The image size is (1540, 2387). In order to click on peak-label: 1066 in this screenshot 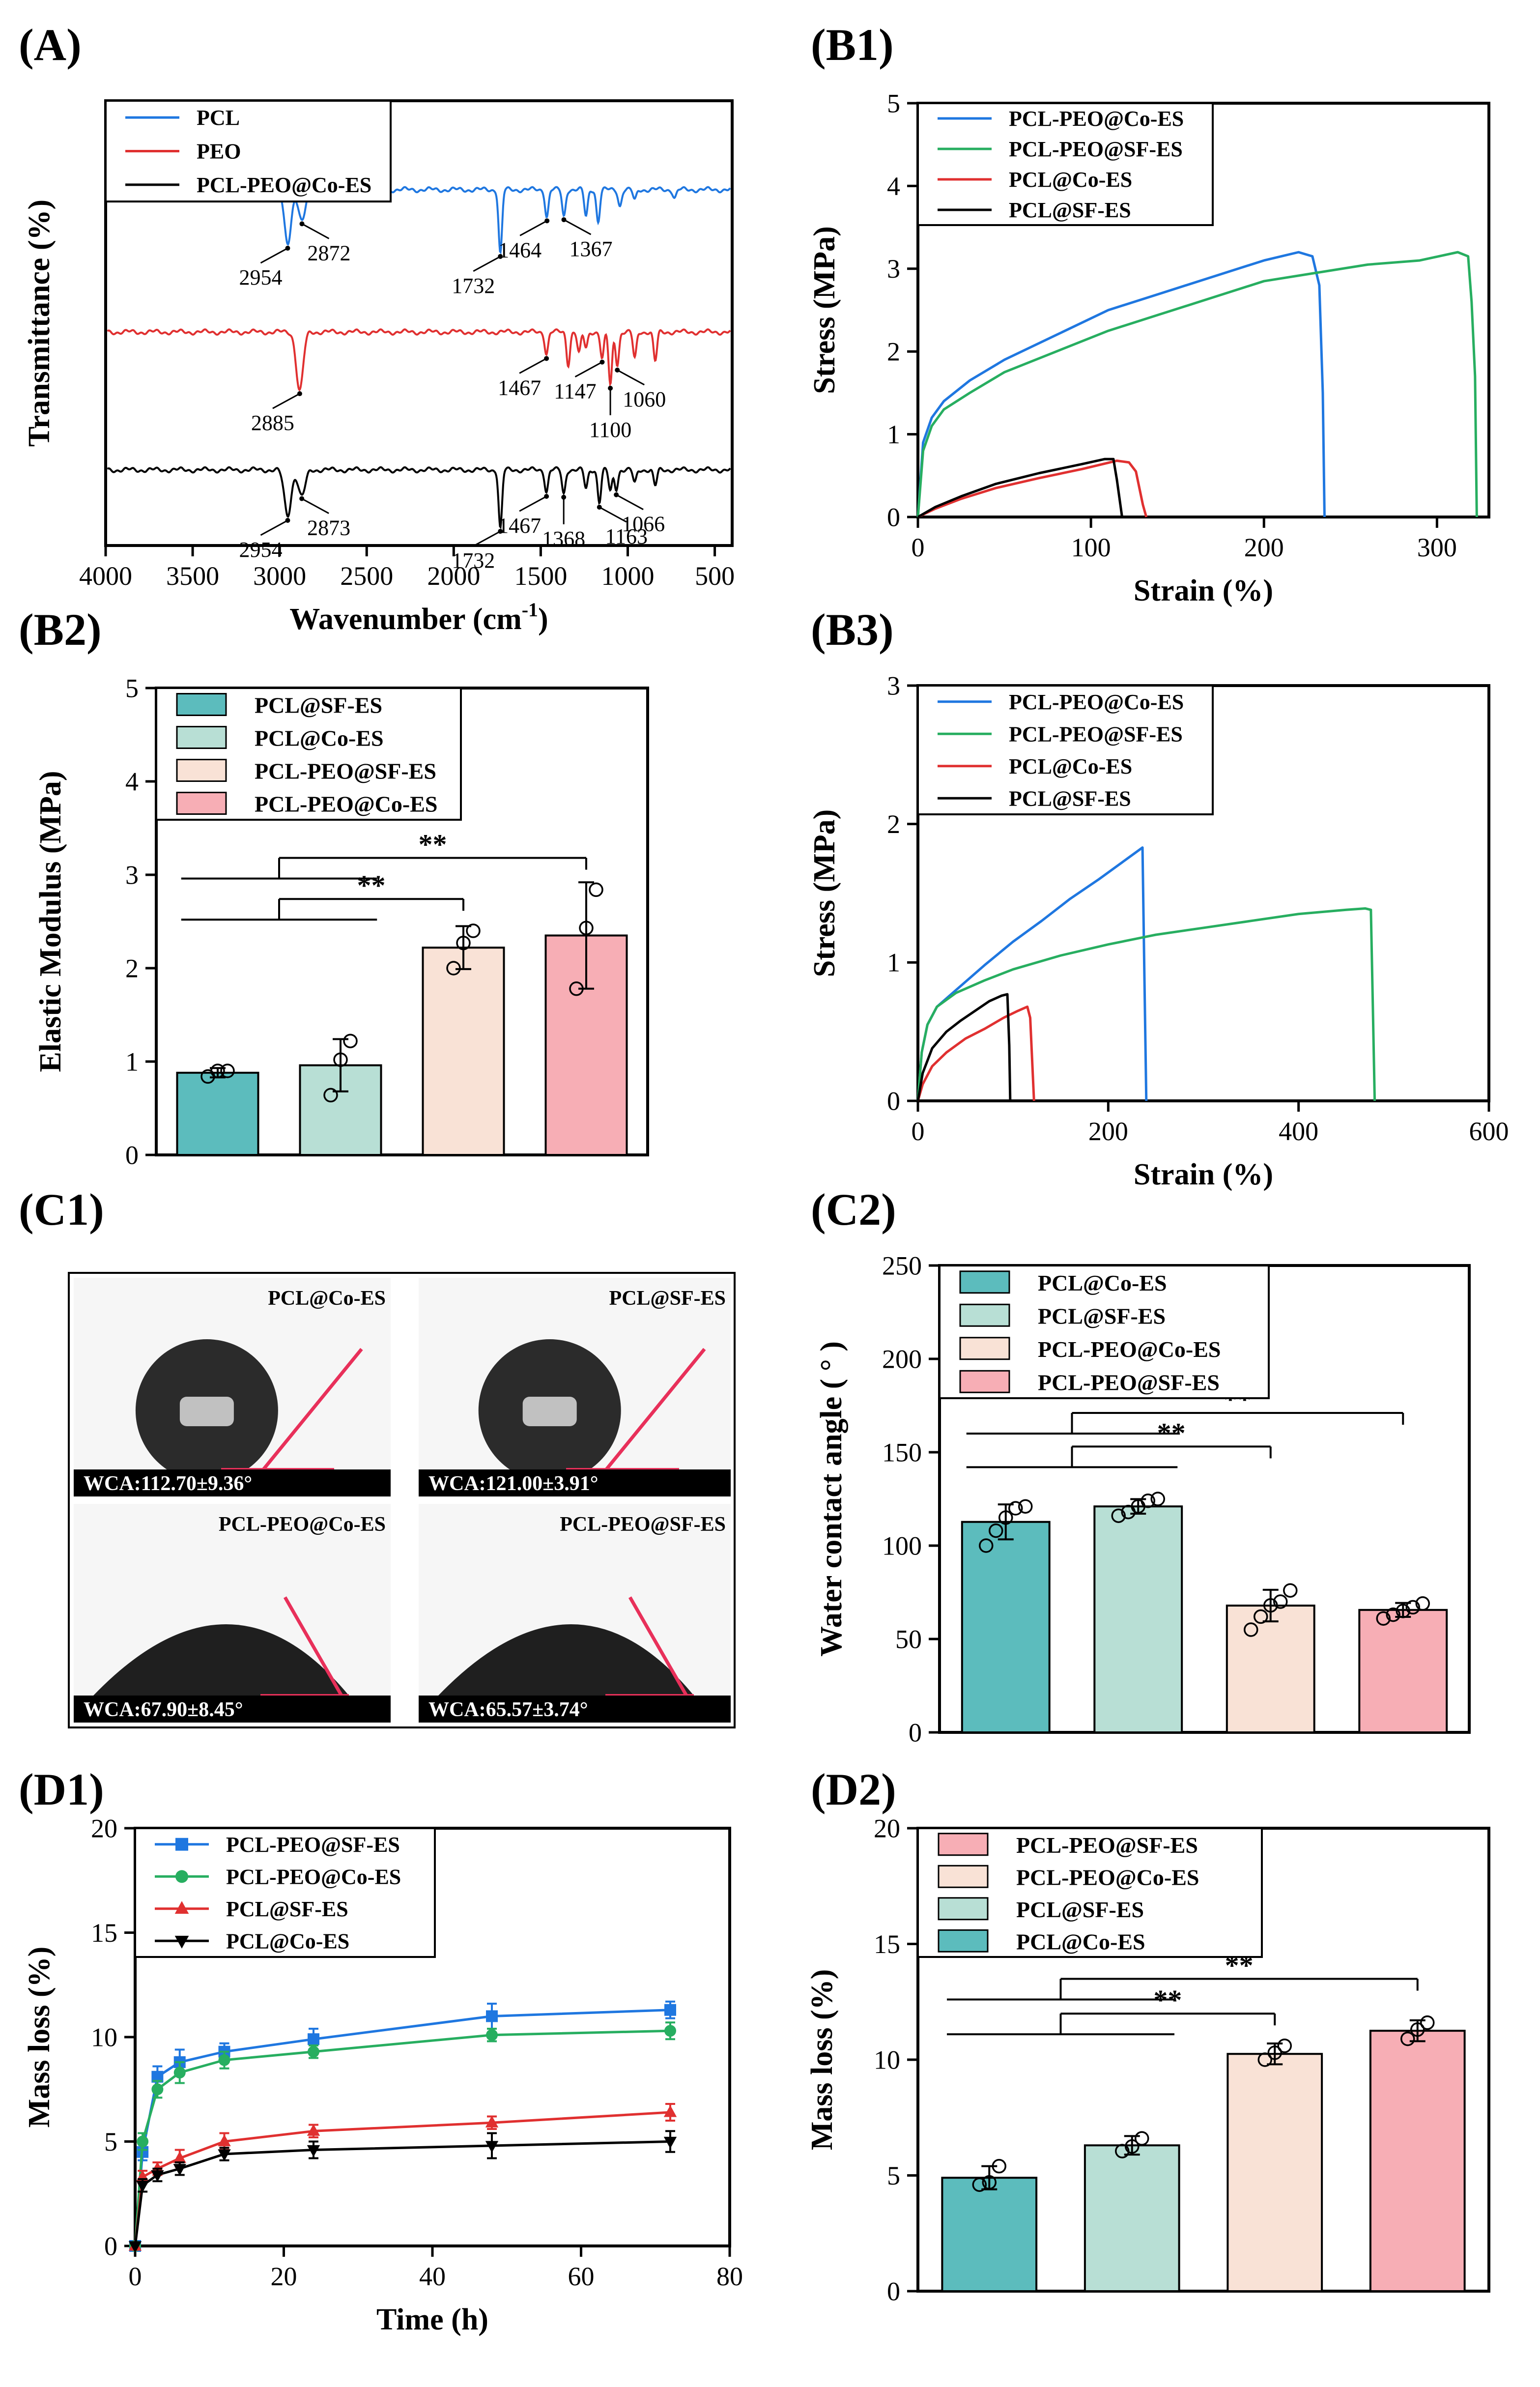, I will do `click(643, 524)`.